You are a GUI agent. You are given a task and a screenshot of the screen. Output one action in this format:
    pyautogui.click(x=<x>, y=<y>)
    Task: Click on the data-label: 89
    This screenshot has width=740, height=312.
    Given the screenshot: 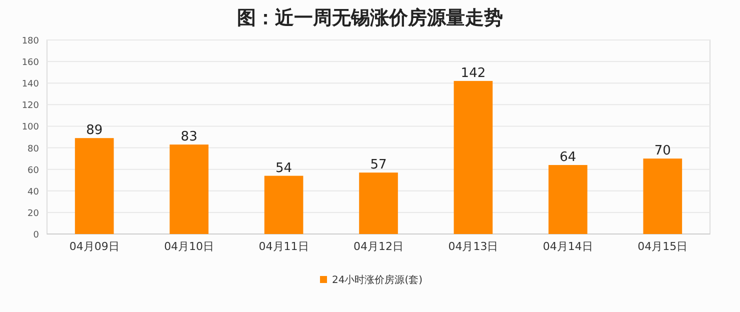 What is the action you would take?
    pyautogui.click(x=94, y=130)
    